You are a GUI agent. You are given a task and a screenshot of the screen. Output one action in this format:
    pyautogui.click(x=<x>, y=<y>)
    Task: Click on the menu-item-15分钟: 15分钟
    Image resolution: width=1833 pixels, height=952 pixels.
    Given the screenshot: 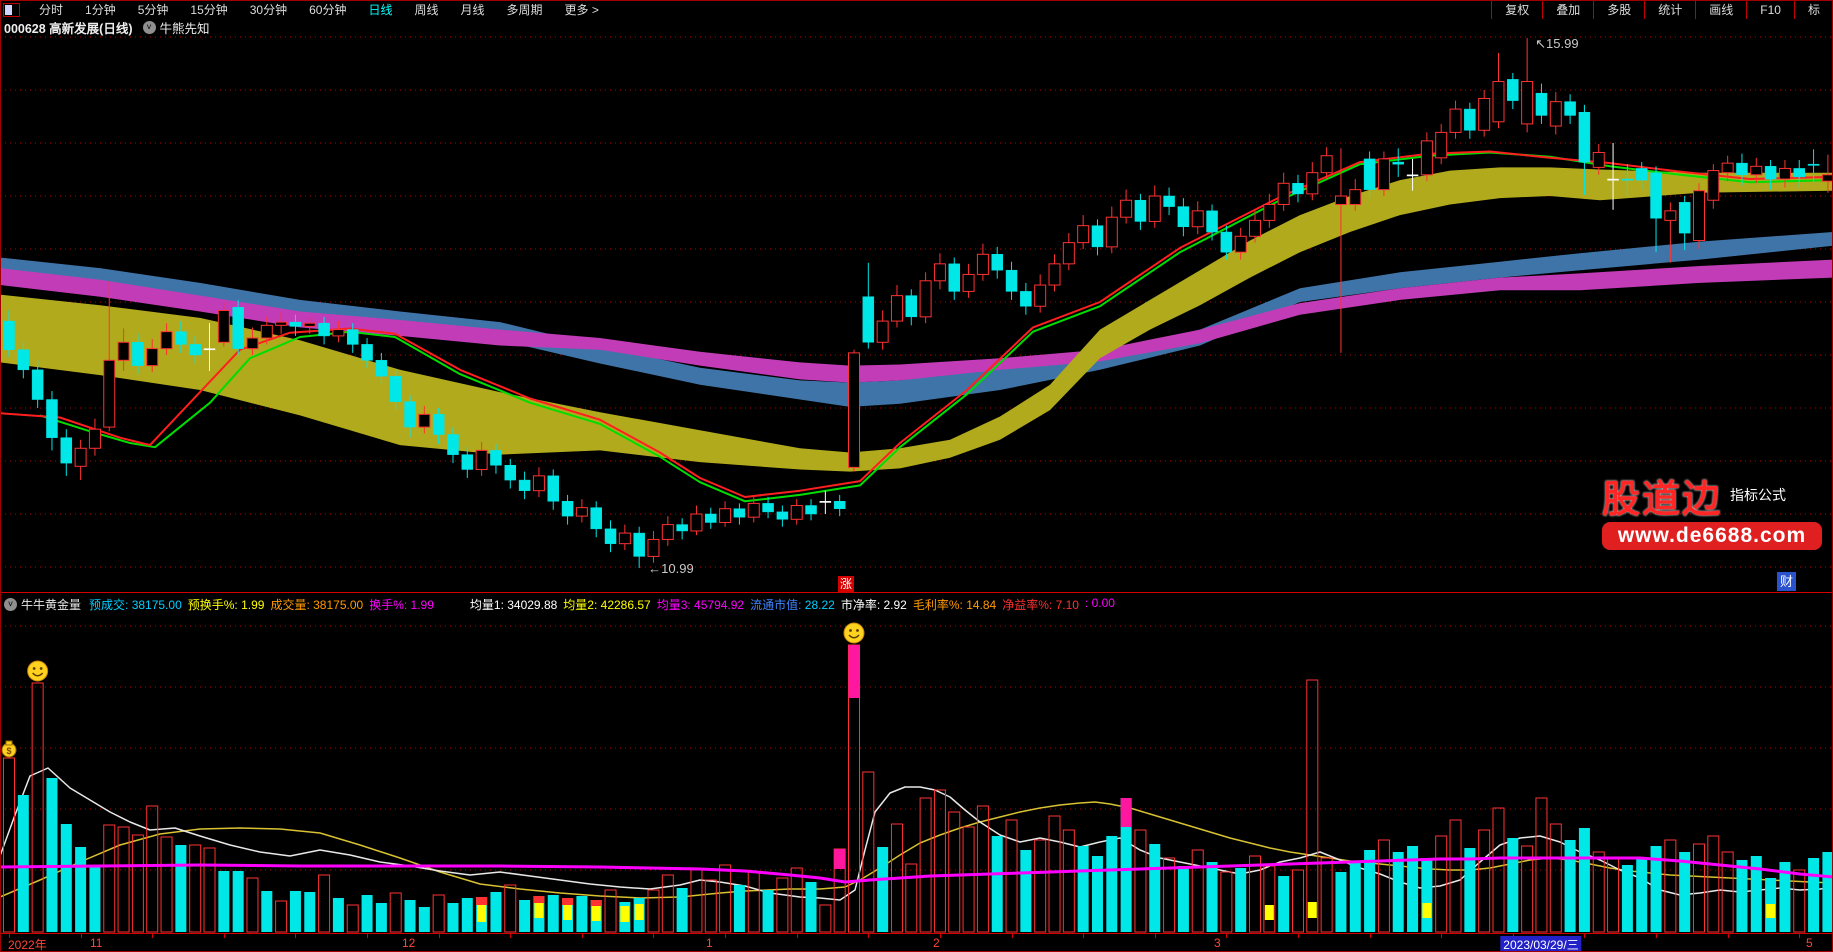 What is the action you would take?
    pyautogui.click(x=209, y=10)
    